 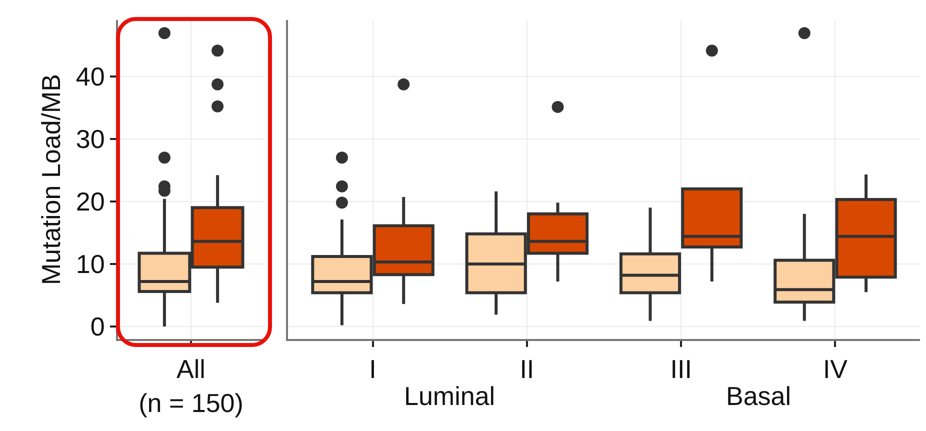 I want to click on x-tick-label: III, so click(x=681, y=369).